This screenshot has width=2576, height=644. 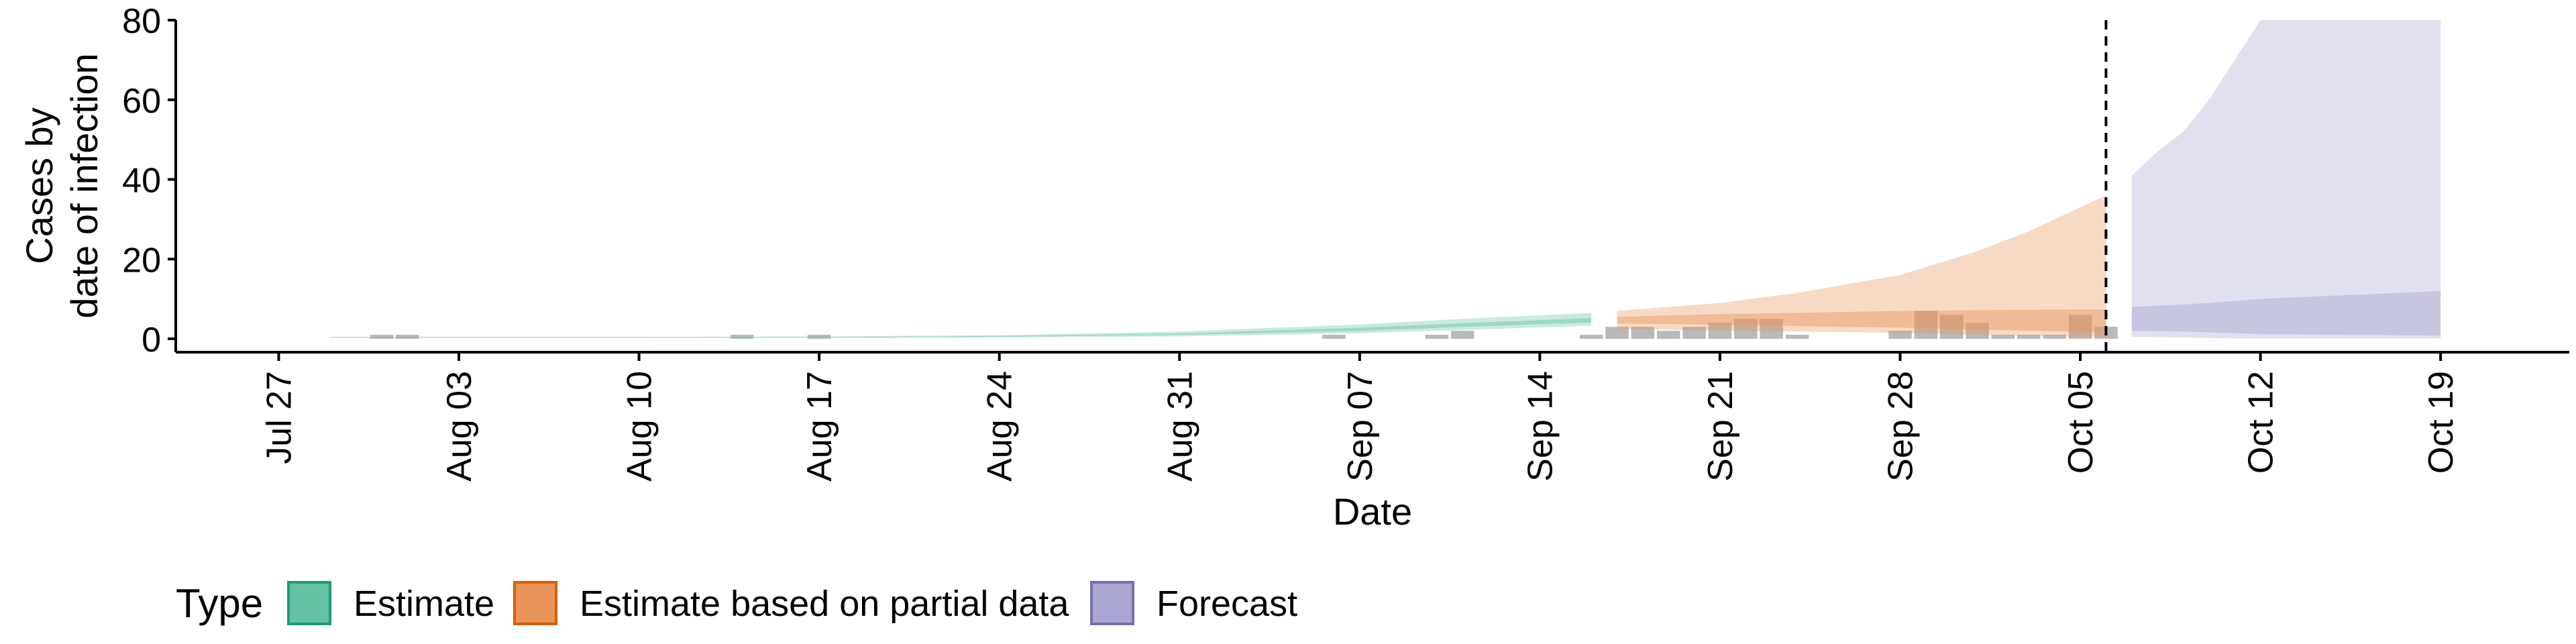 What do you see at coordinates (141, 101) in the screenshot?
I see `y-tick-label: 60` at bounding box center [141, 101].